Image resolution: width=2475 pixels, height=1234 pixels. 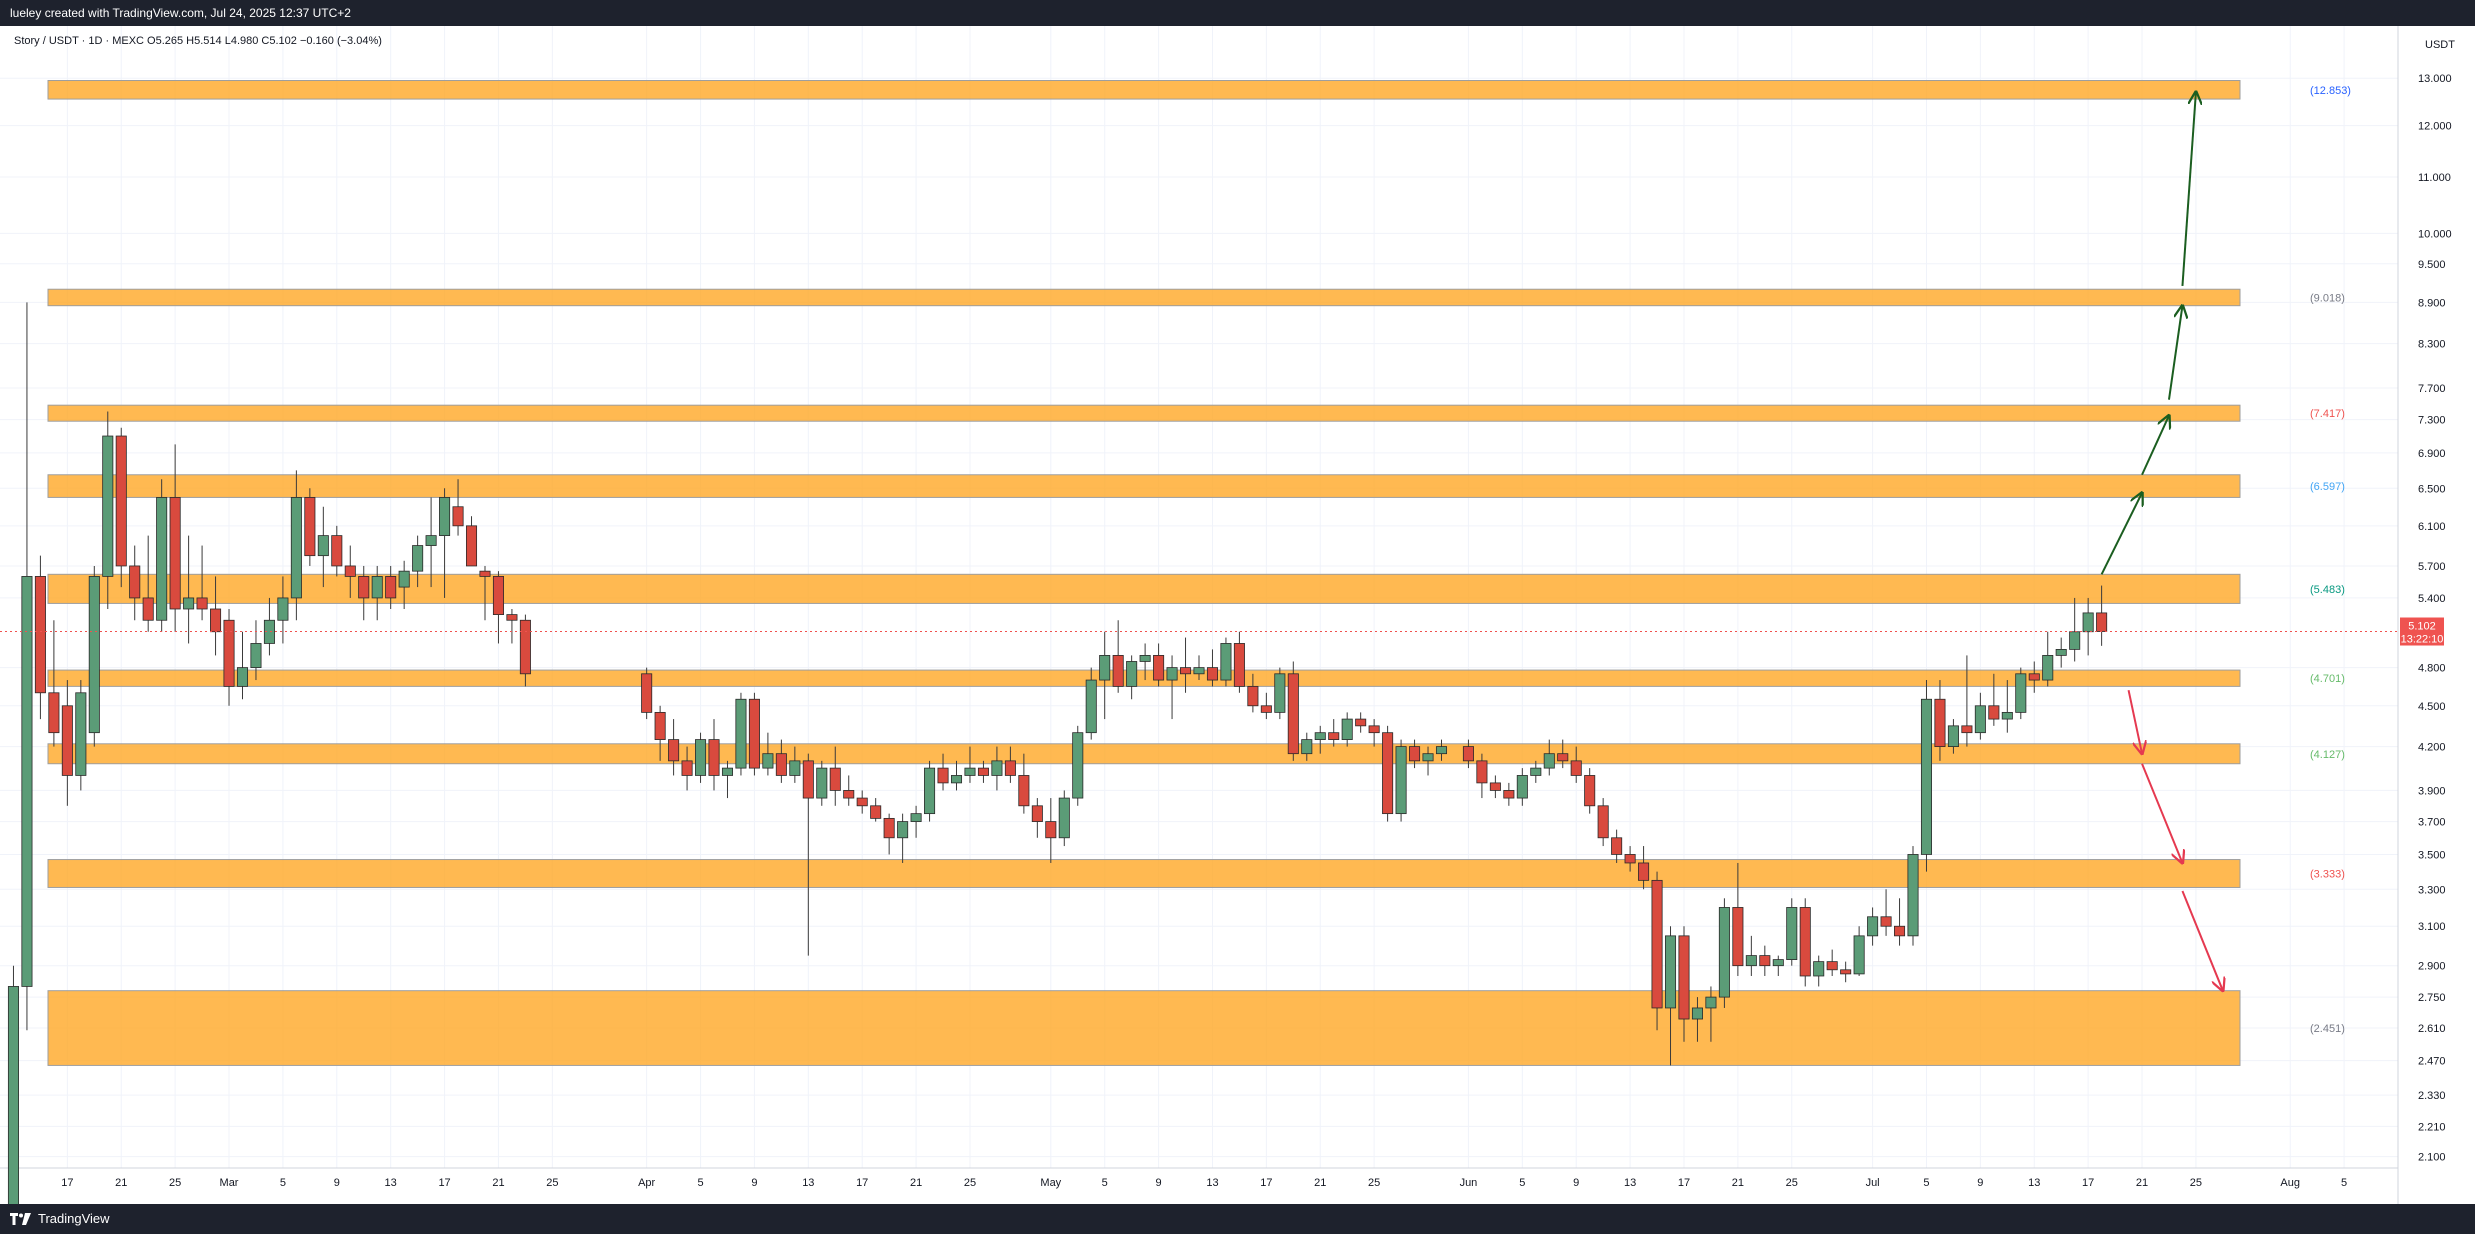 I want to click on y-tick-label: 5.700, so click(x=2432, y=567).